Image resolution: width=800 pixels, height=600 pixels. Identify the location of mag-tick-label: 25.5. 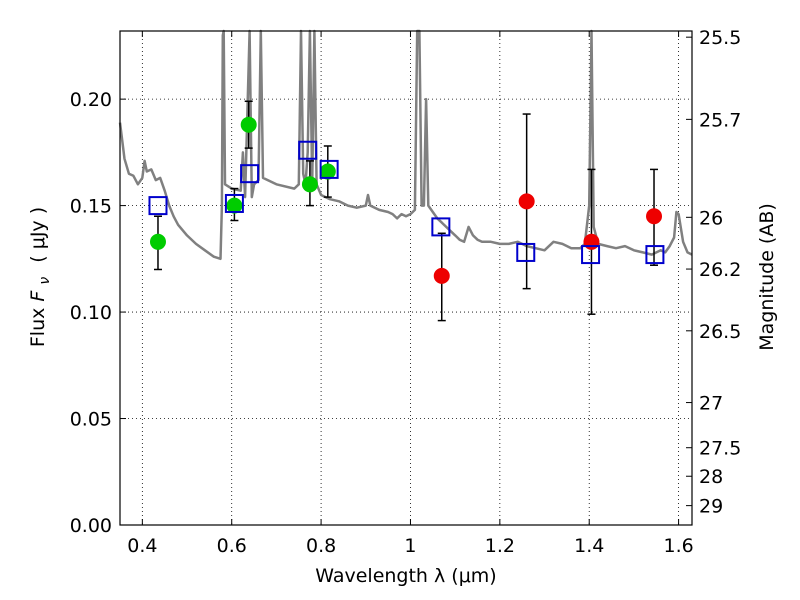
(720, 38).